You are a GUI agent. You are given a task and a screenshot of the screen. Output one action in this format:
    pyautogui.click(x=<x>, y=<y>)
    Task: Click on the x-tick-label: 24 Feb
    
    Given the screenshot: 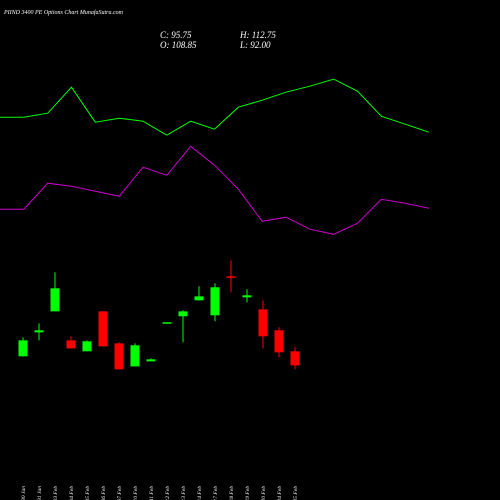 What is the action you would take?
    pyautogui.click(x=279, y=493)
    